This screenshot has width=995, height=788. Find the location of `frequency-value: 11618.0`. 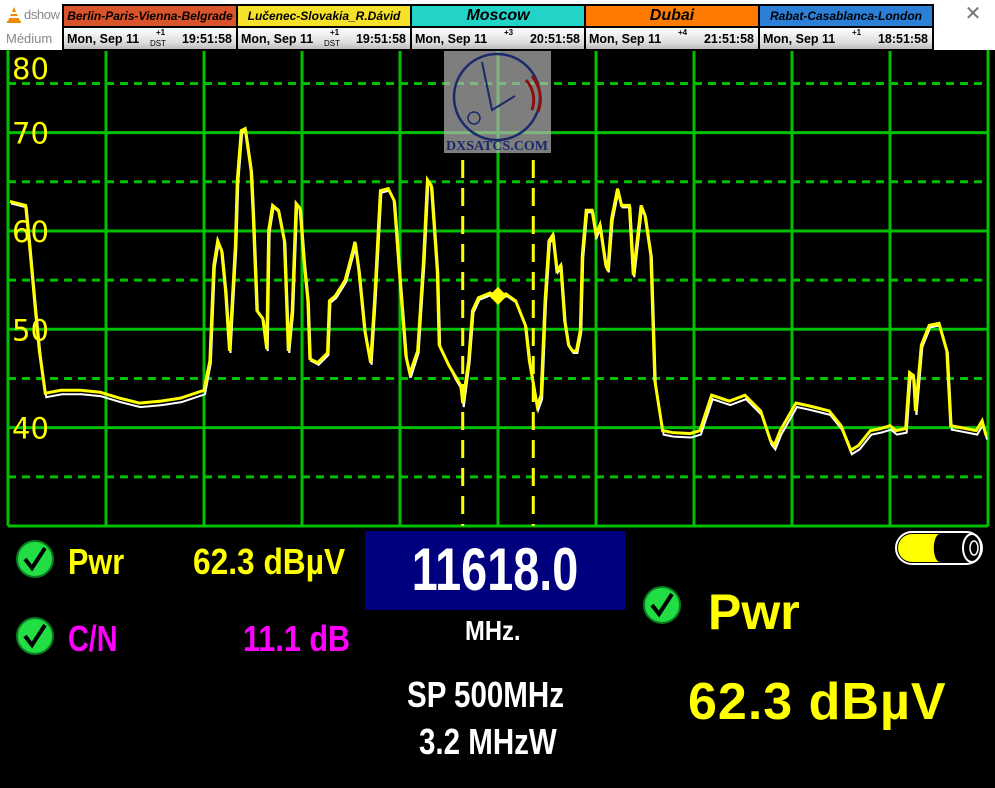

frequency-value: 11618.0 is located at coordinates (495, 569).